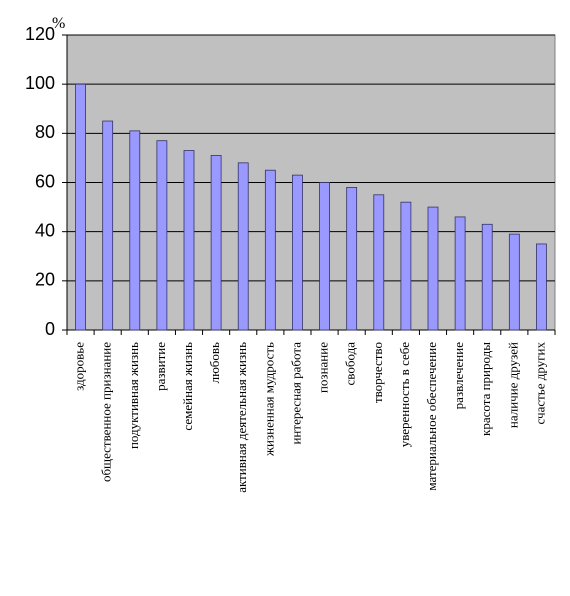 The image size is (570, 596). Describe the element at coordinates (458, 376) in the screenshot. I see `x-tick-label: развлечение` at that location.